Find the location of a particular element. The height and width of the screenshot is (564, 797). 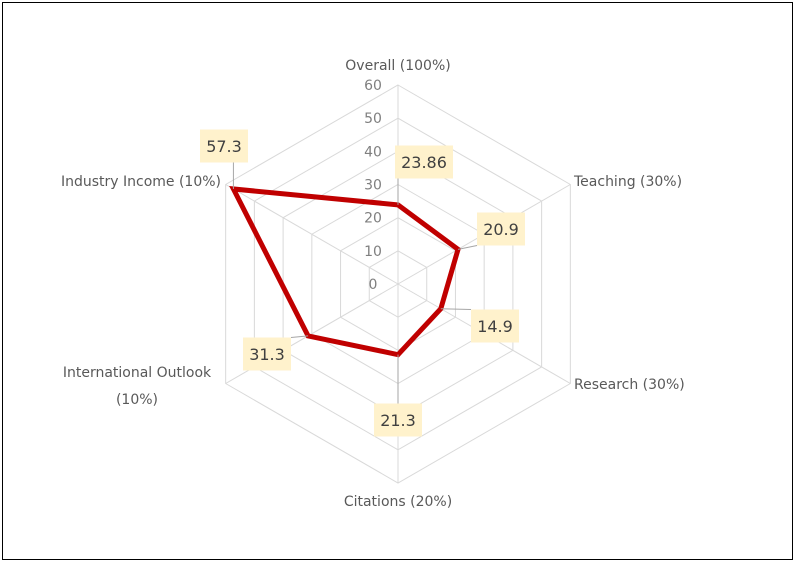

tick-label: 50 is located at coordinates (373, 119).